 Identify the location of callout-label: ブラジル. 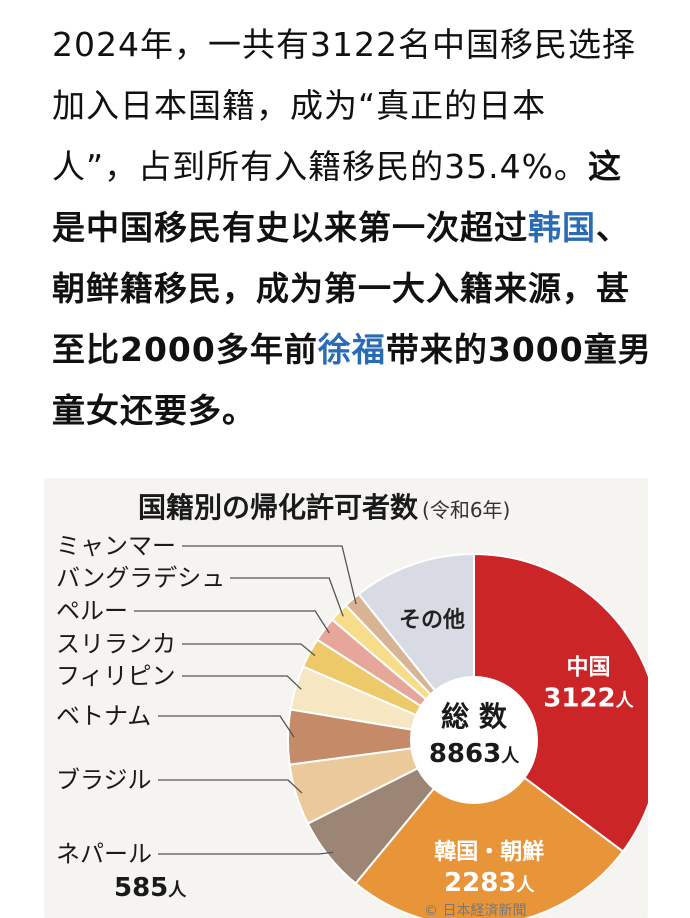
(104, 780).